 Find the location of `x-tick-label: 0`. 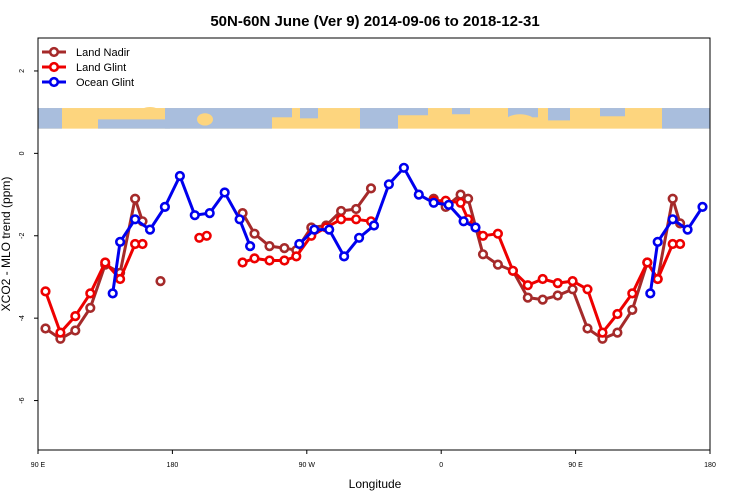

x-tick-label: 0 is located at coordinates (441, 465).